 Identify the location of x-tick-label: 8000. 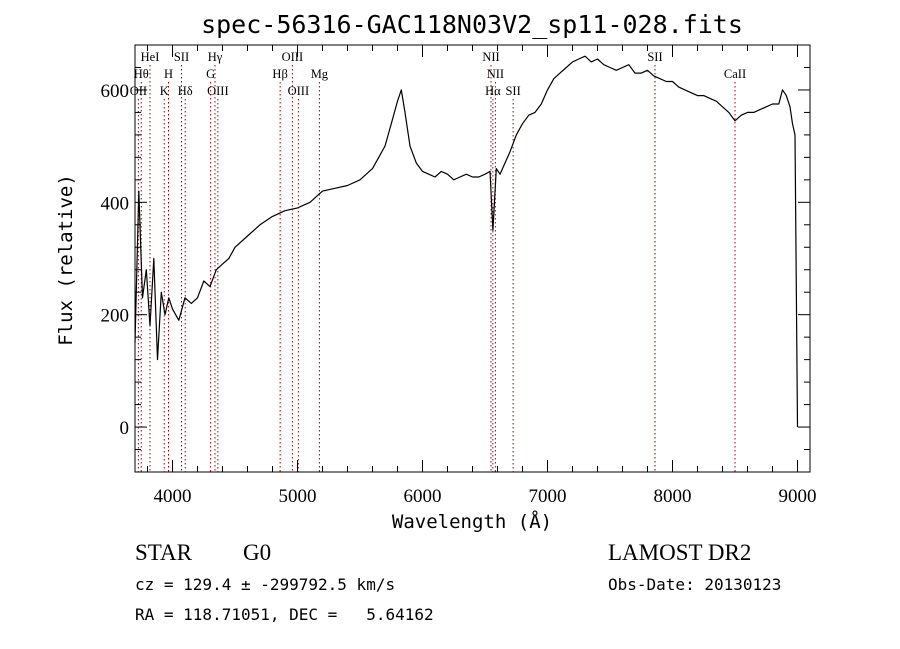
(673, 496).